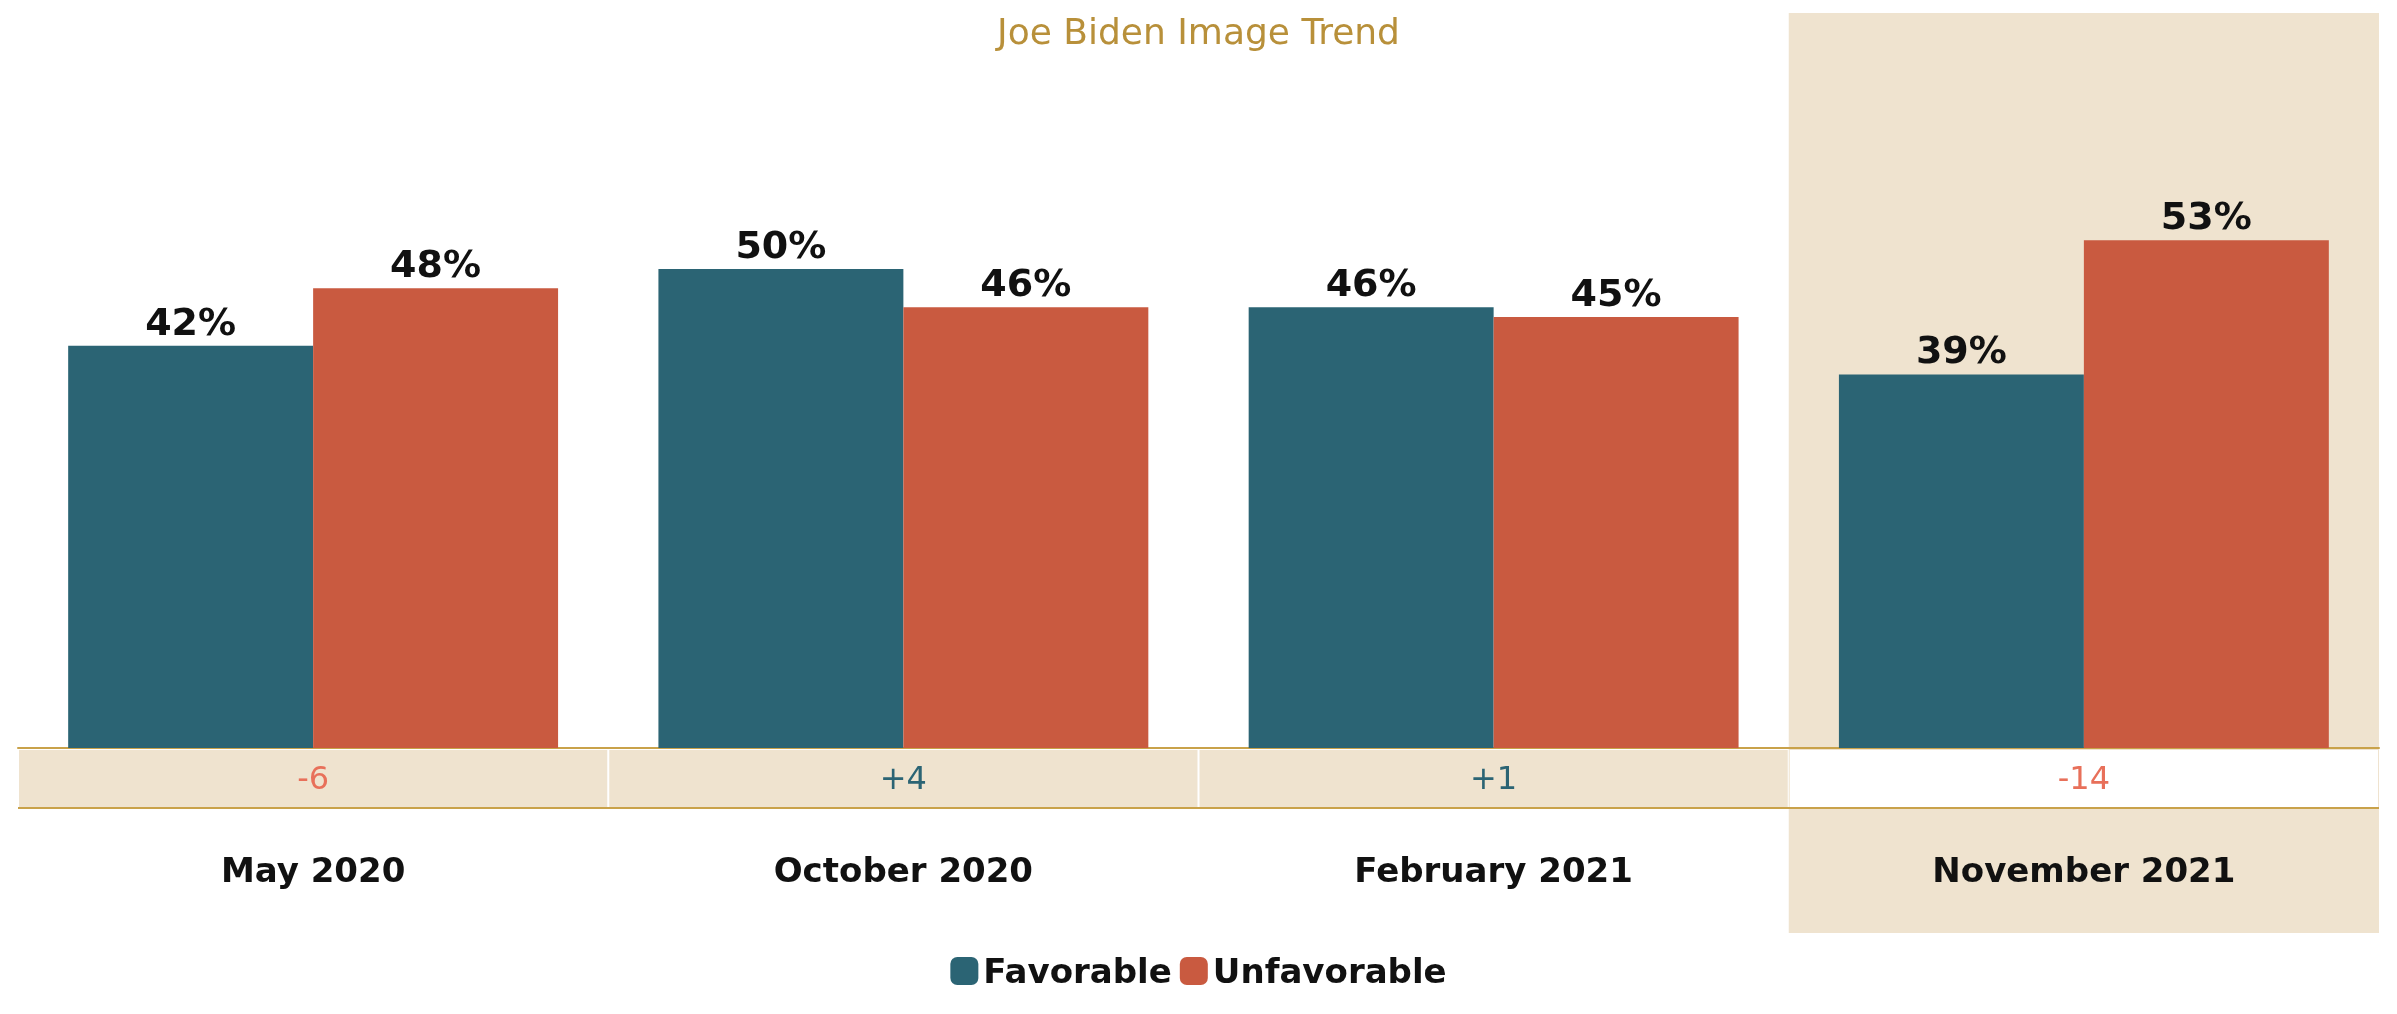 This screenshot has height=1014, width=2397. What do you see at coordinates (1197, 31) in the screenshot?
I see `chart-title: Joe Biden Image Trend` at bounding box center [1197, 31].